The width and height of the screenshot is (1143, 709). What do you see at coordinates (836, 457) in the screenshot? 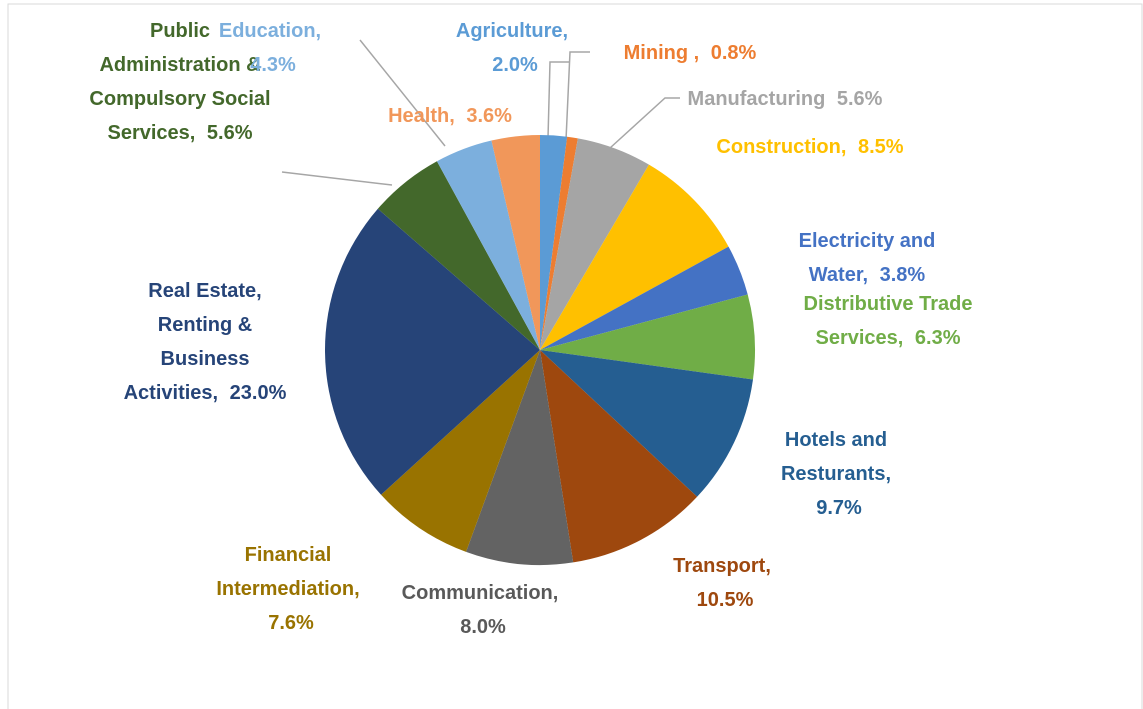
I see `label-category: Hotels and Resturants,` at bounding box center [836, 457].